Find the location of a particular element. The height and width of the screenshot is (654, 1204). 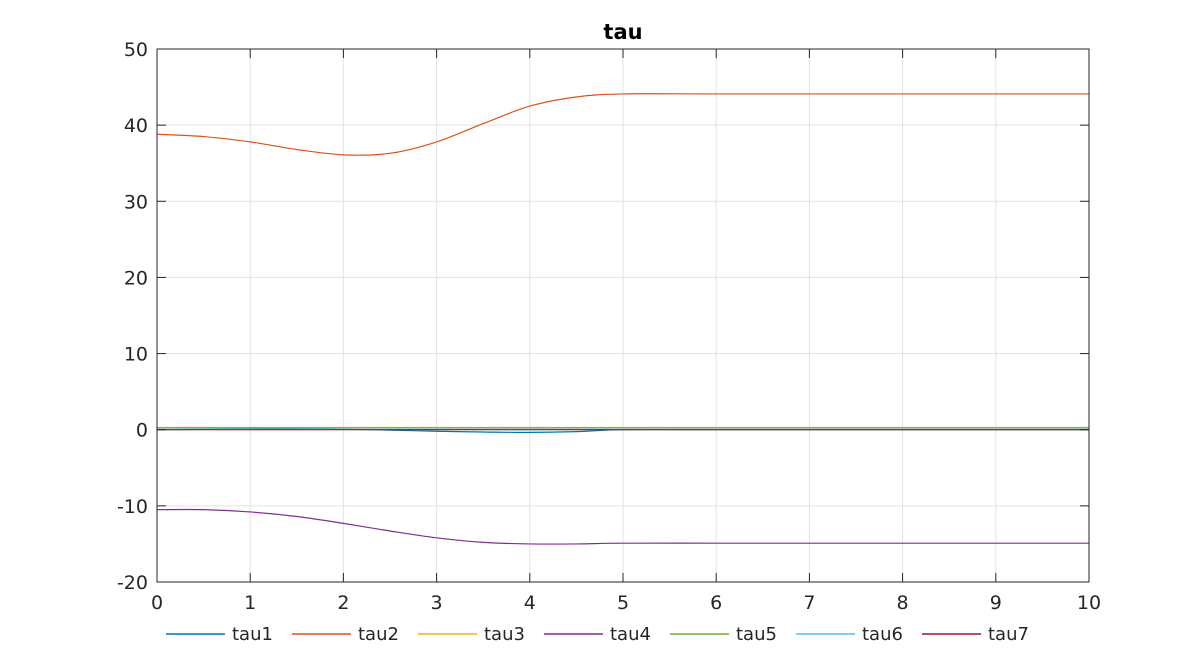

legend-item-tau3: tau3 is located at coordinates (471, 634).